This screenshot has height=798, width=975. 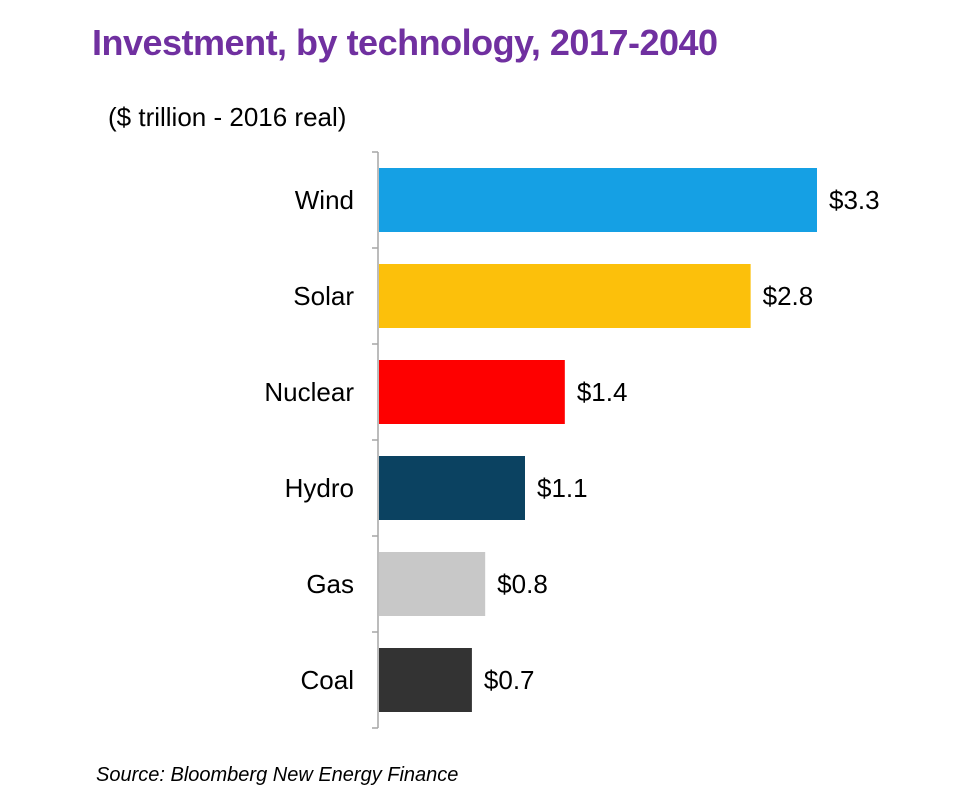 I want to click on value-label-gas: $0.8, so click(x=522, y=584).